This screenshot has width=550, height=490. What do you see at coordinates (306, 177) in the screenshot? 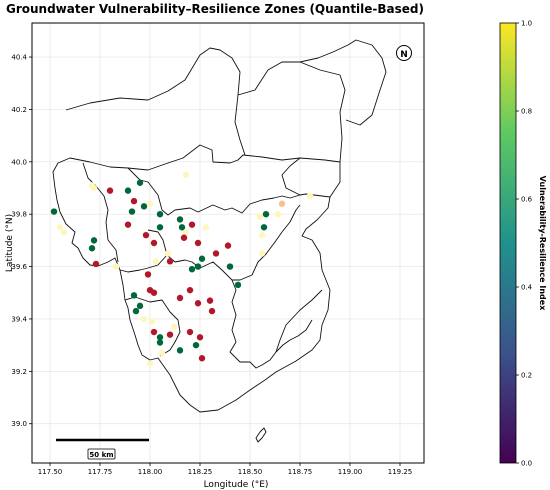
I see `region-outline-east` at bounding box center [306, 177].